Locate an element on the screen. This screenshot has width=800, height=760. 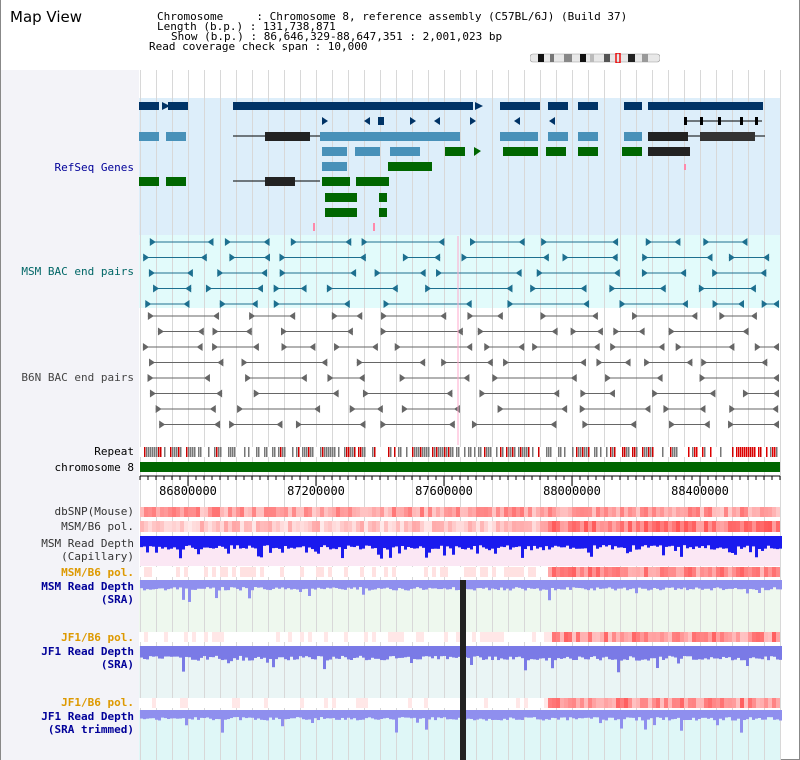
msm-bac-label: MSM BAC end pairs is located at coordinates (77, 271).